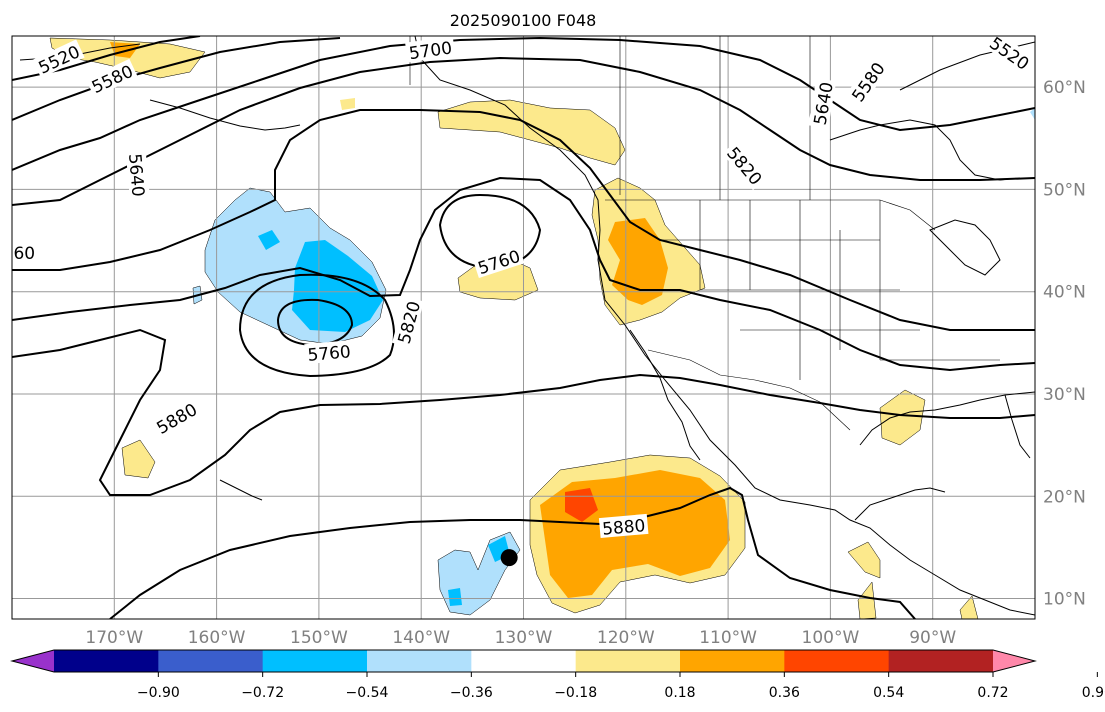  What do you see at coordinates (269, 240) in the screenshot?
I see `shade-negative-core-small` at bounding box center [269, 240].